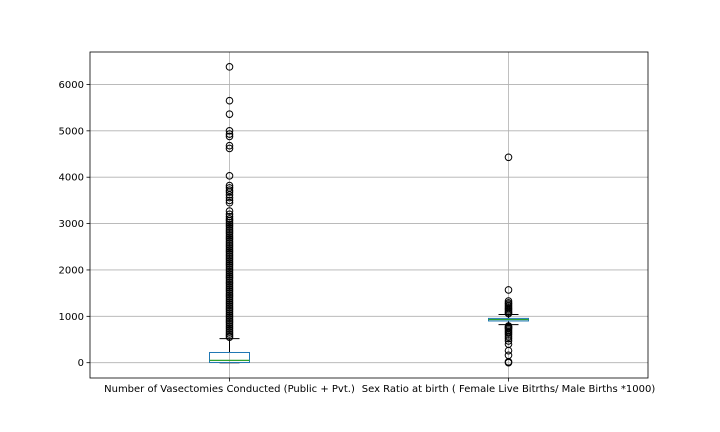 This screenshot has width=720, height=432. What do you see at coordinates (71, 224) in the screenshot?
I see `y-tick-label: 3000` at bounding box center [71, 224].